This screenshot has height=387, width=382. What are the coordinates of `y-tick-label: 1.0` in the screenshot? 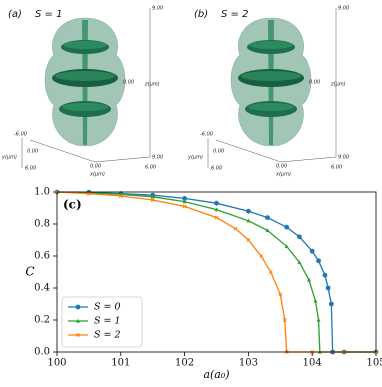 It's located at (42, 192).